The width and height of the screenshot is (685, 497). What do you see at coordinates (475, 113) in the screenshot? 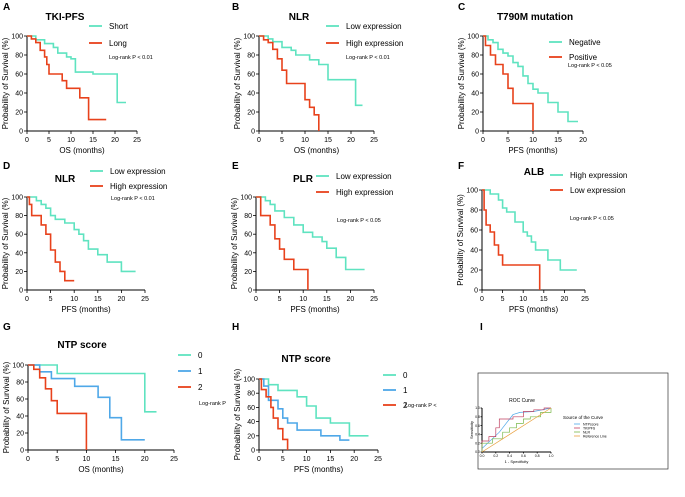
I see `panel-c-y-tick-label: 20` at bounding box center [475, 113].